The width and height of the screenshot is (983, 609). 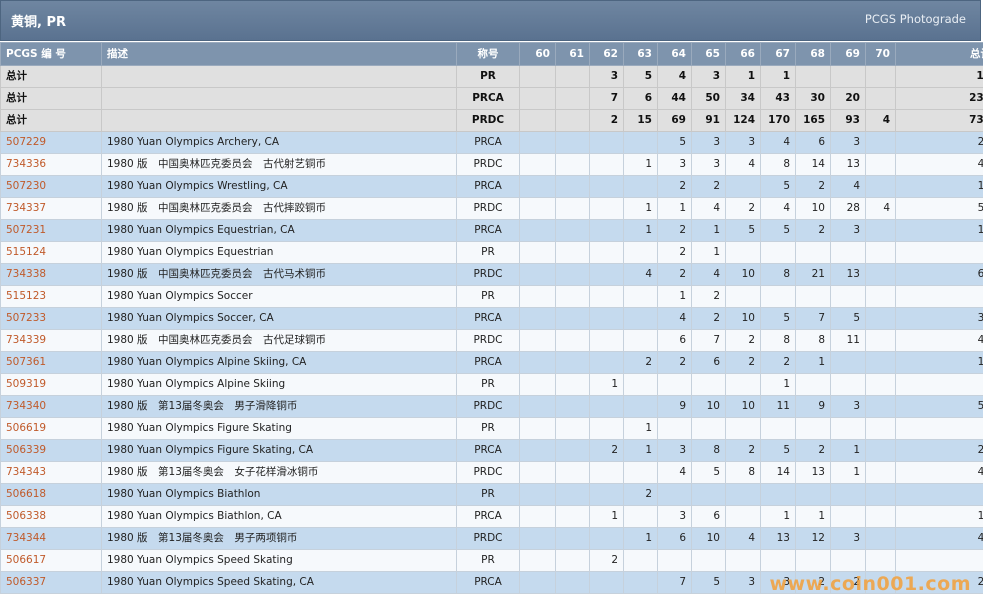 What do you see at coordinates (743, 54) in the screenshot?
I see `column-header: 66` at bounding box center [743, 54].